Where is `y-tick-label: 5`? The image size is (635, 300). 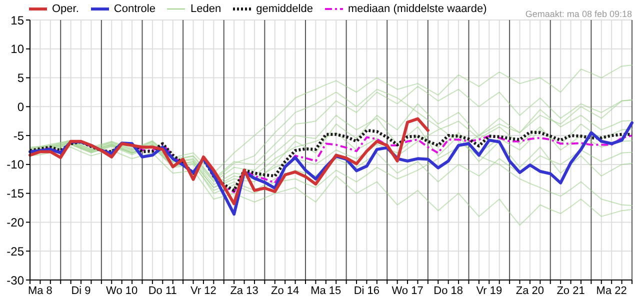 y-tick-label: 5 is located at coordinates (20, 78).